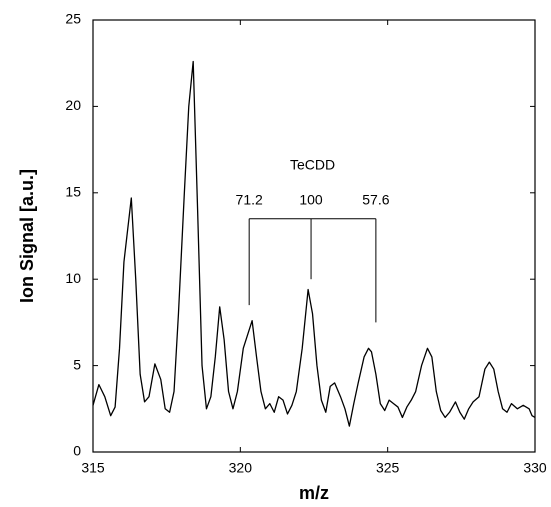 The height and width of the screenshot is (507, 551). What do you see at coordinates (311, 199) in the screenshot?
I see `isotope-label: 100` at bounding box center [311, 199].